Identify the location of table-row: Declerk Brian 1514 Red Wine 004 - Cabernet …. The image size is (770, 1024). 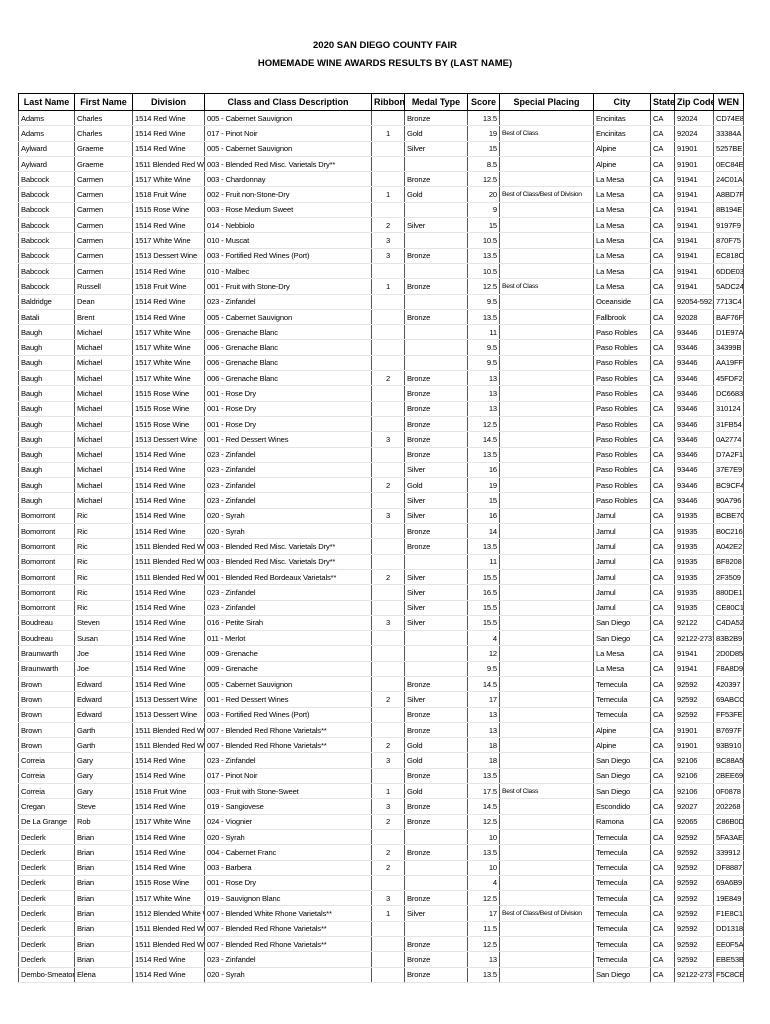
(381, 852).